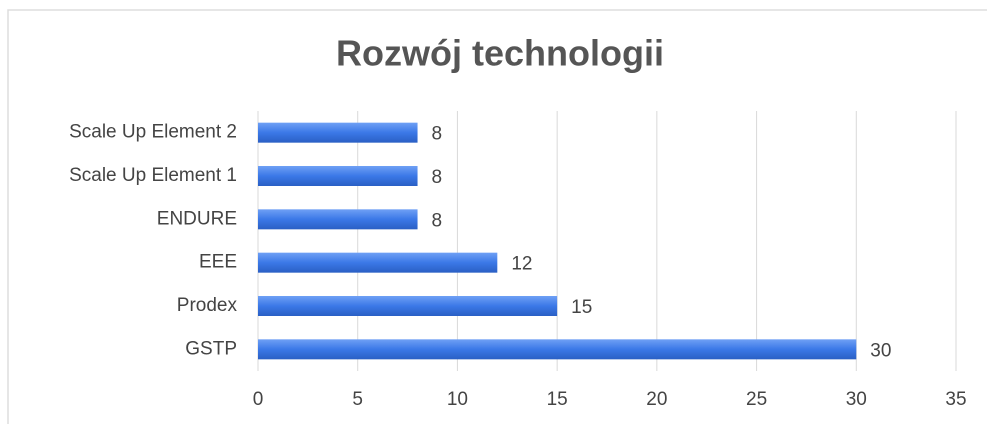 The height and width of the screenshot is (424, 987). Describe the element at coordinates (197, 218) in the screenshot. I see `y-tick-label: ENDURE` at that location.